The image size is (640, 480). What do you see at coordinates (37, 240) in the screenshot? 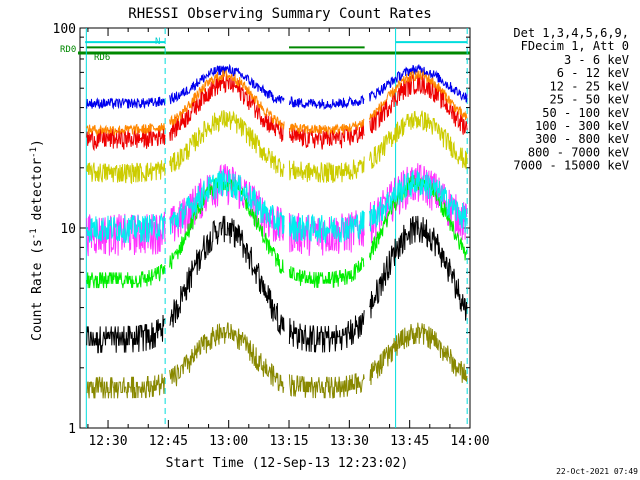
I see `y-axis-label: Count Rate (s-1 detector-1)` at bounding box center [37, 240].